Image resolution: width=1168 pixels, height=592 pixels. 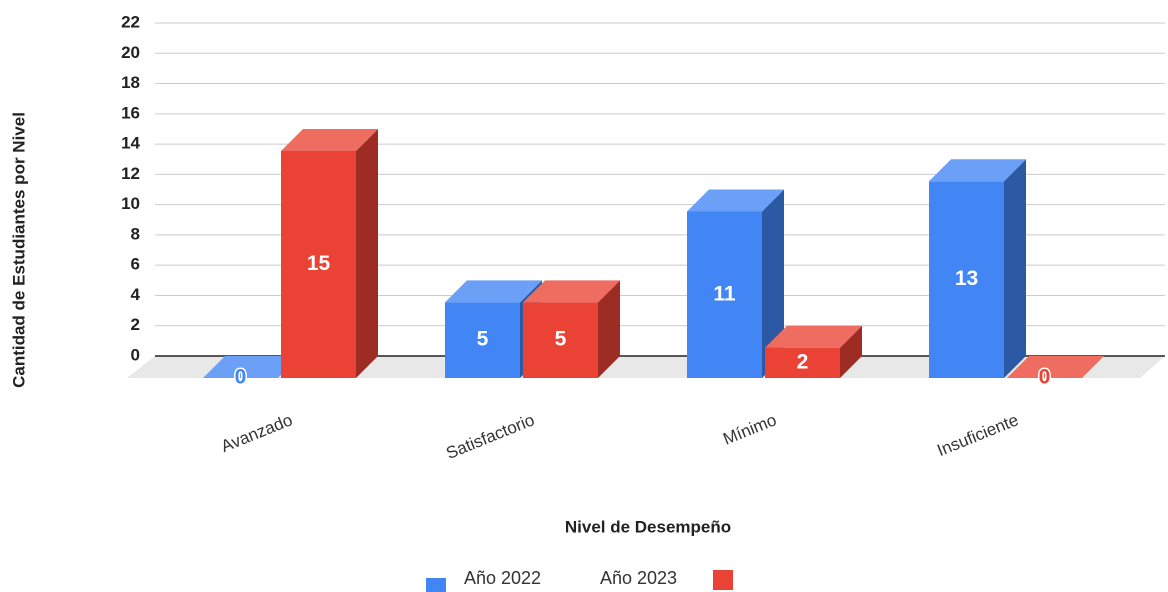 What do you see at coordinates (749, 429) in the screenshot?
I see `x-tick-label: Mínimo` at bounding box center [749, 429].